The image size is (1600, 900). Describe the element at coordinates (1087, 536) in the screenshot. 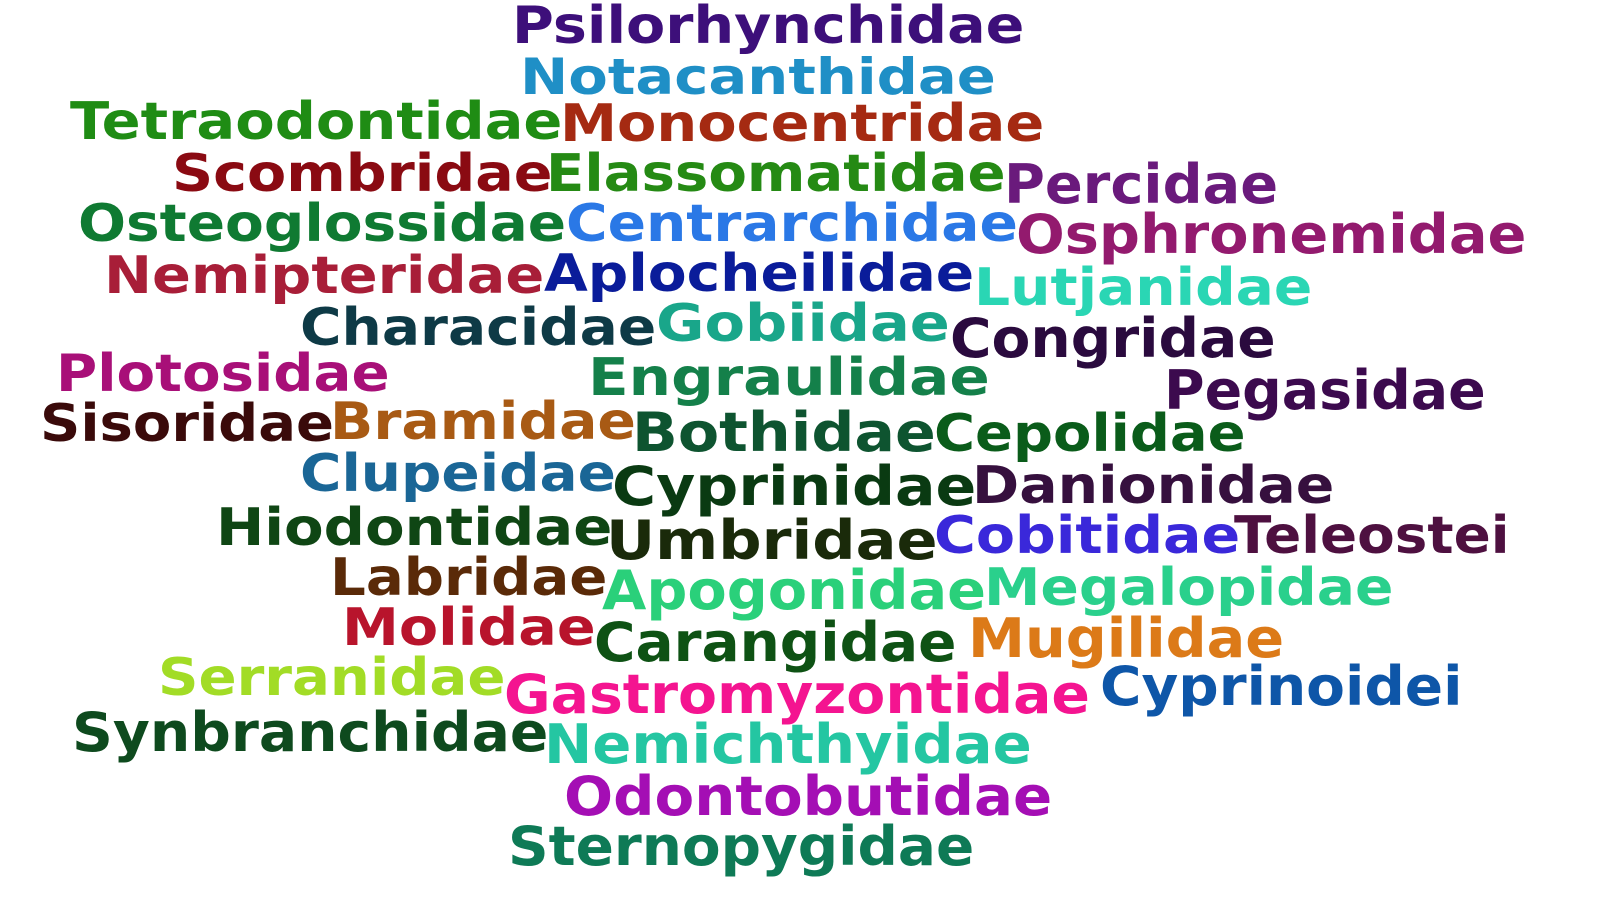

I see `word-cobitidae: Cobitidae` at that location.